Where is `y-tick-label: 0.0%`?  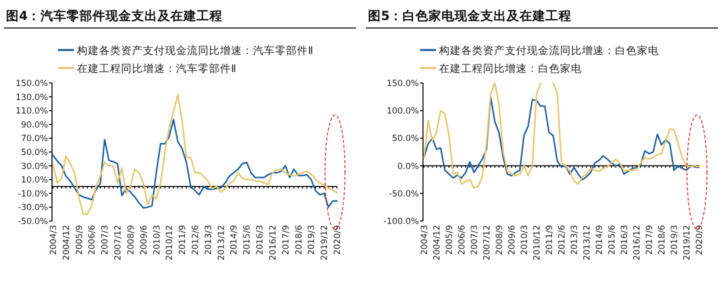 y-tick-label: 0.0% is located at coordinates (408, 167).